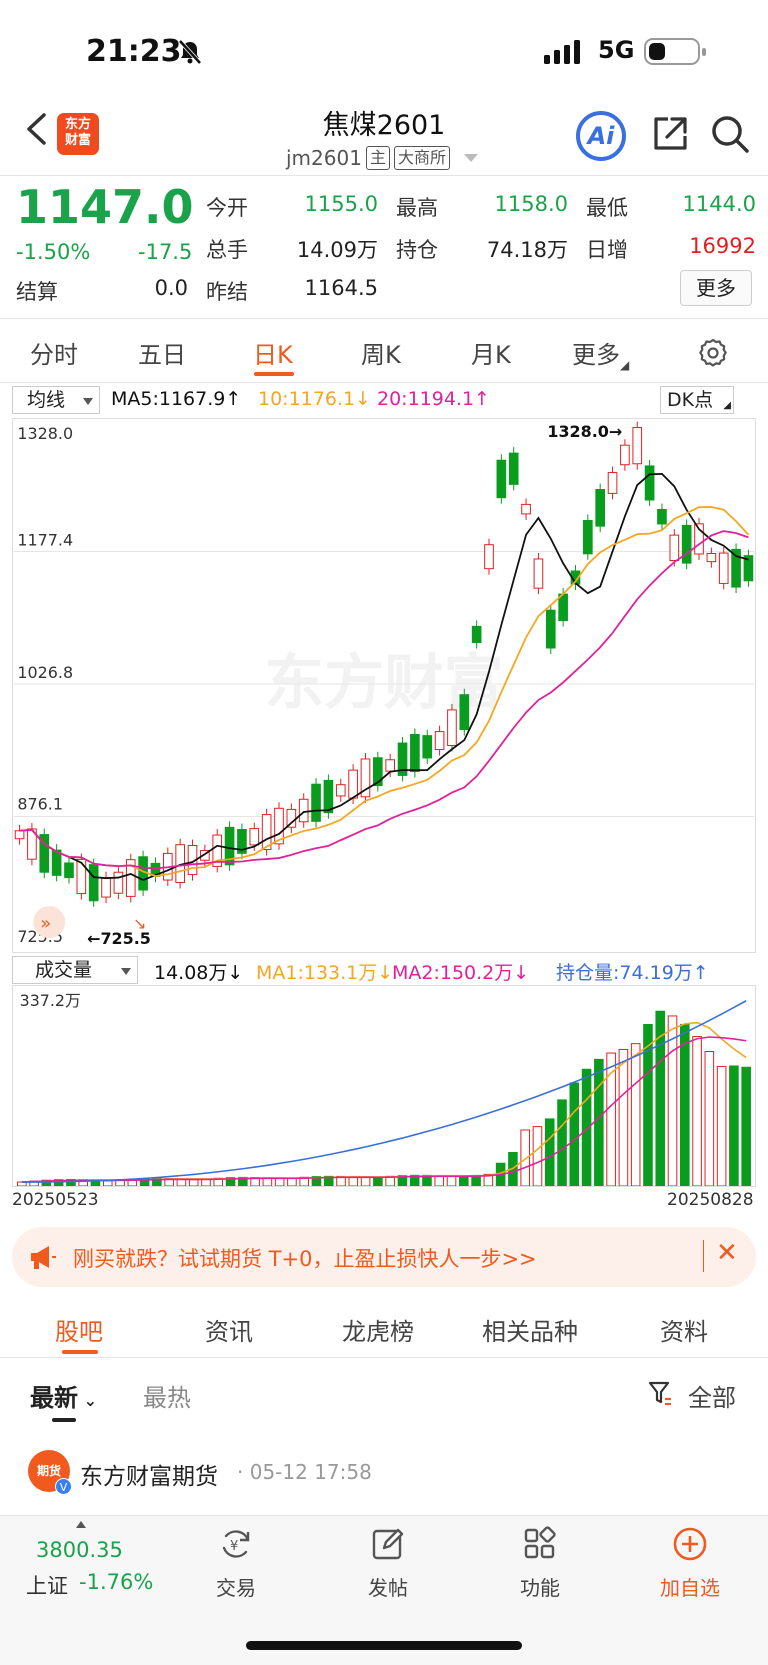 The image size is (768, 1665). I want to click on promo-text: 刚买就跌？试试期货 T+0，止盈止损快人一步>>, so click(305, 1259).